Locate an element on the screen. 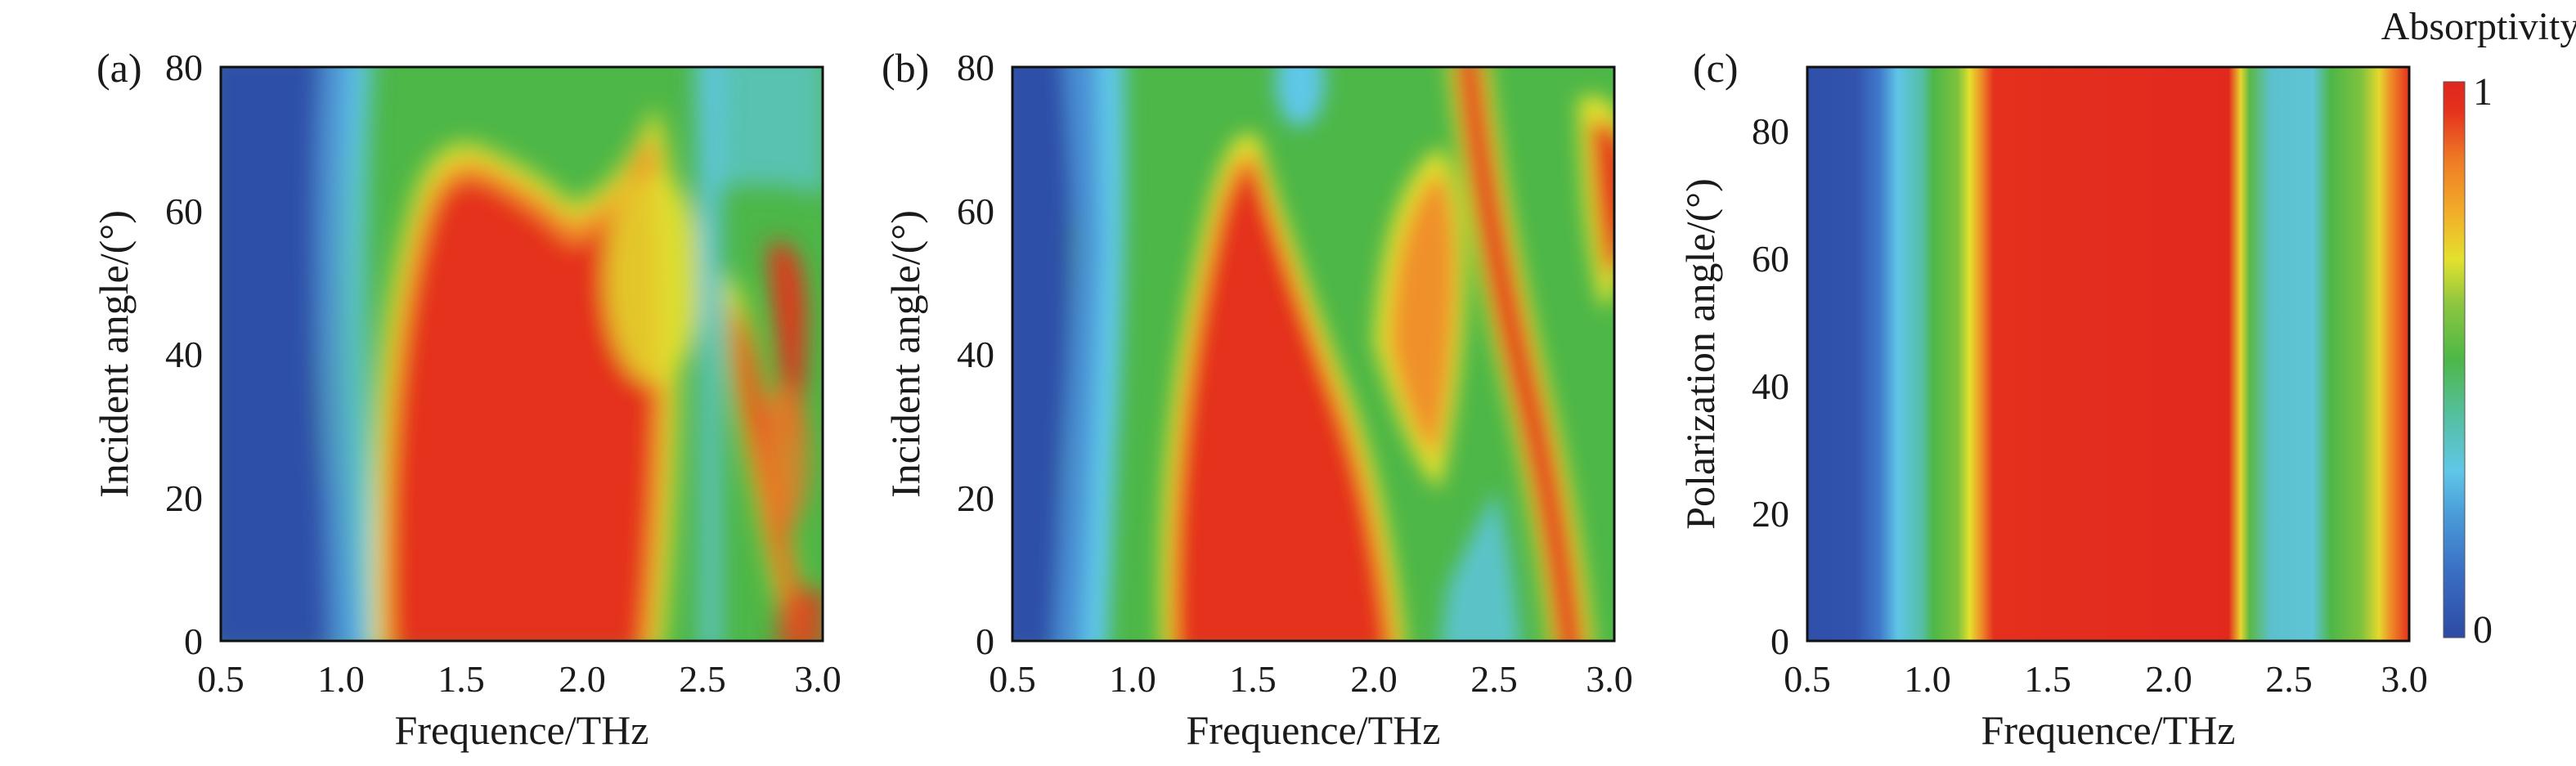 The height and width of the screenshot is (766, 2576). colorbar-title: Absorptivity is located at coordinates (2478, 26).